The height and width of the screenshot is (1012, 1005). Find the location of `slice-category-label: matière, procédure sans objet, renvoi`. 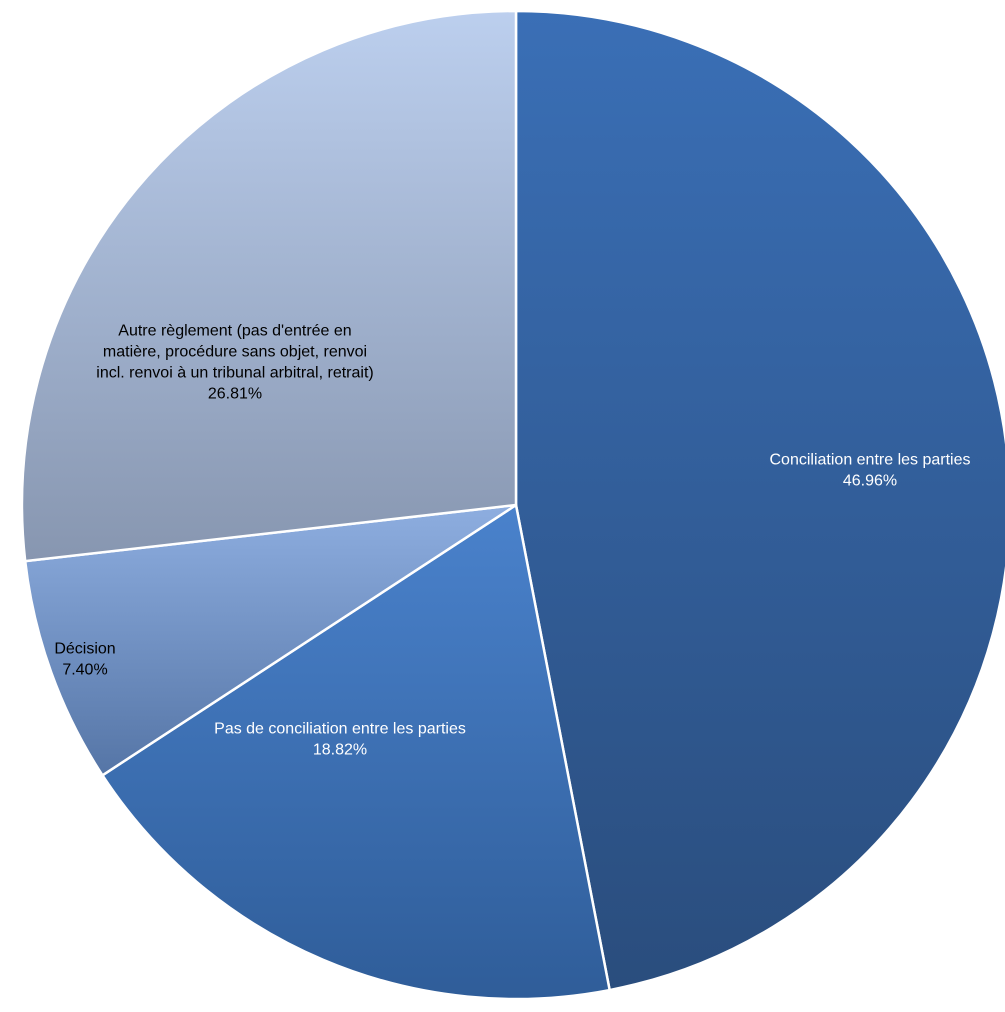

slice-category-label: matière, procédure sans objet, renvoi is located at coordinates (235, 352).